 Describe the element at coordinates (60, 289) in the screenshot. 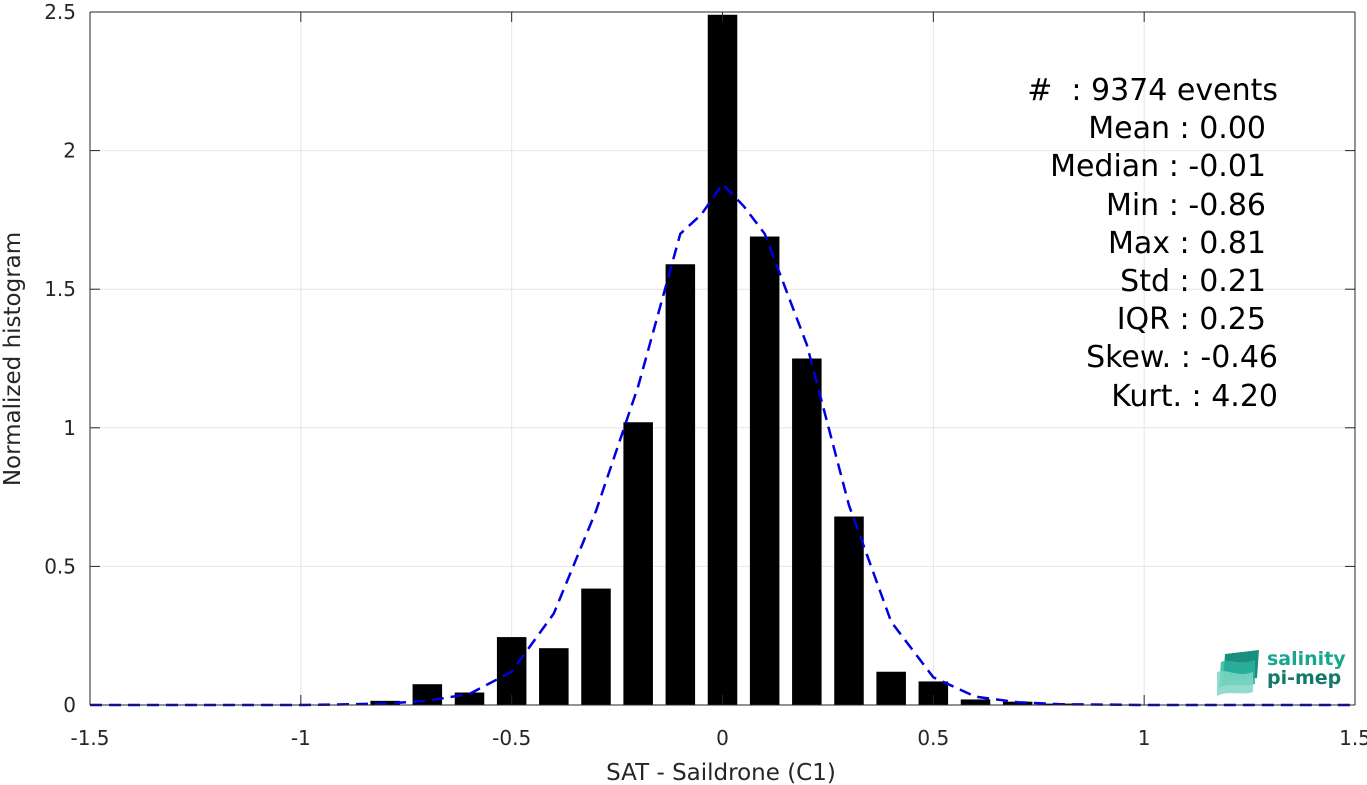

I see `y-tick-label: 1.5` at that location.